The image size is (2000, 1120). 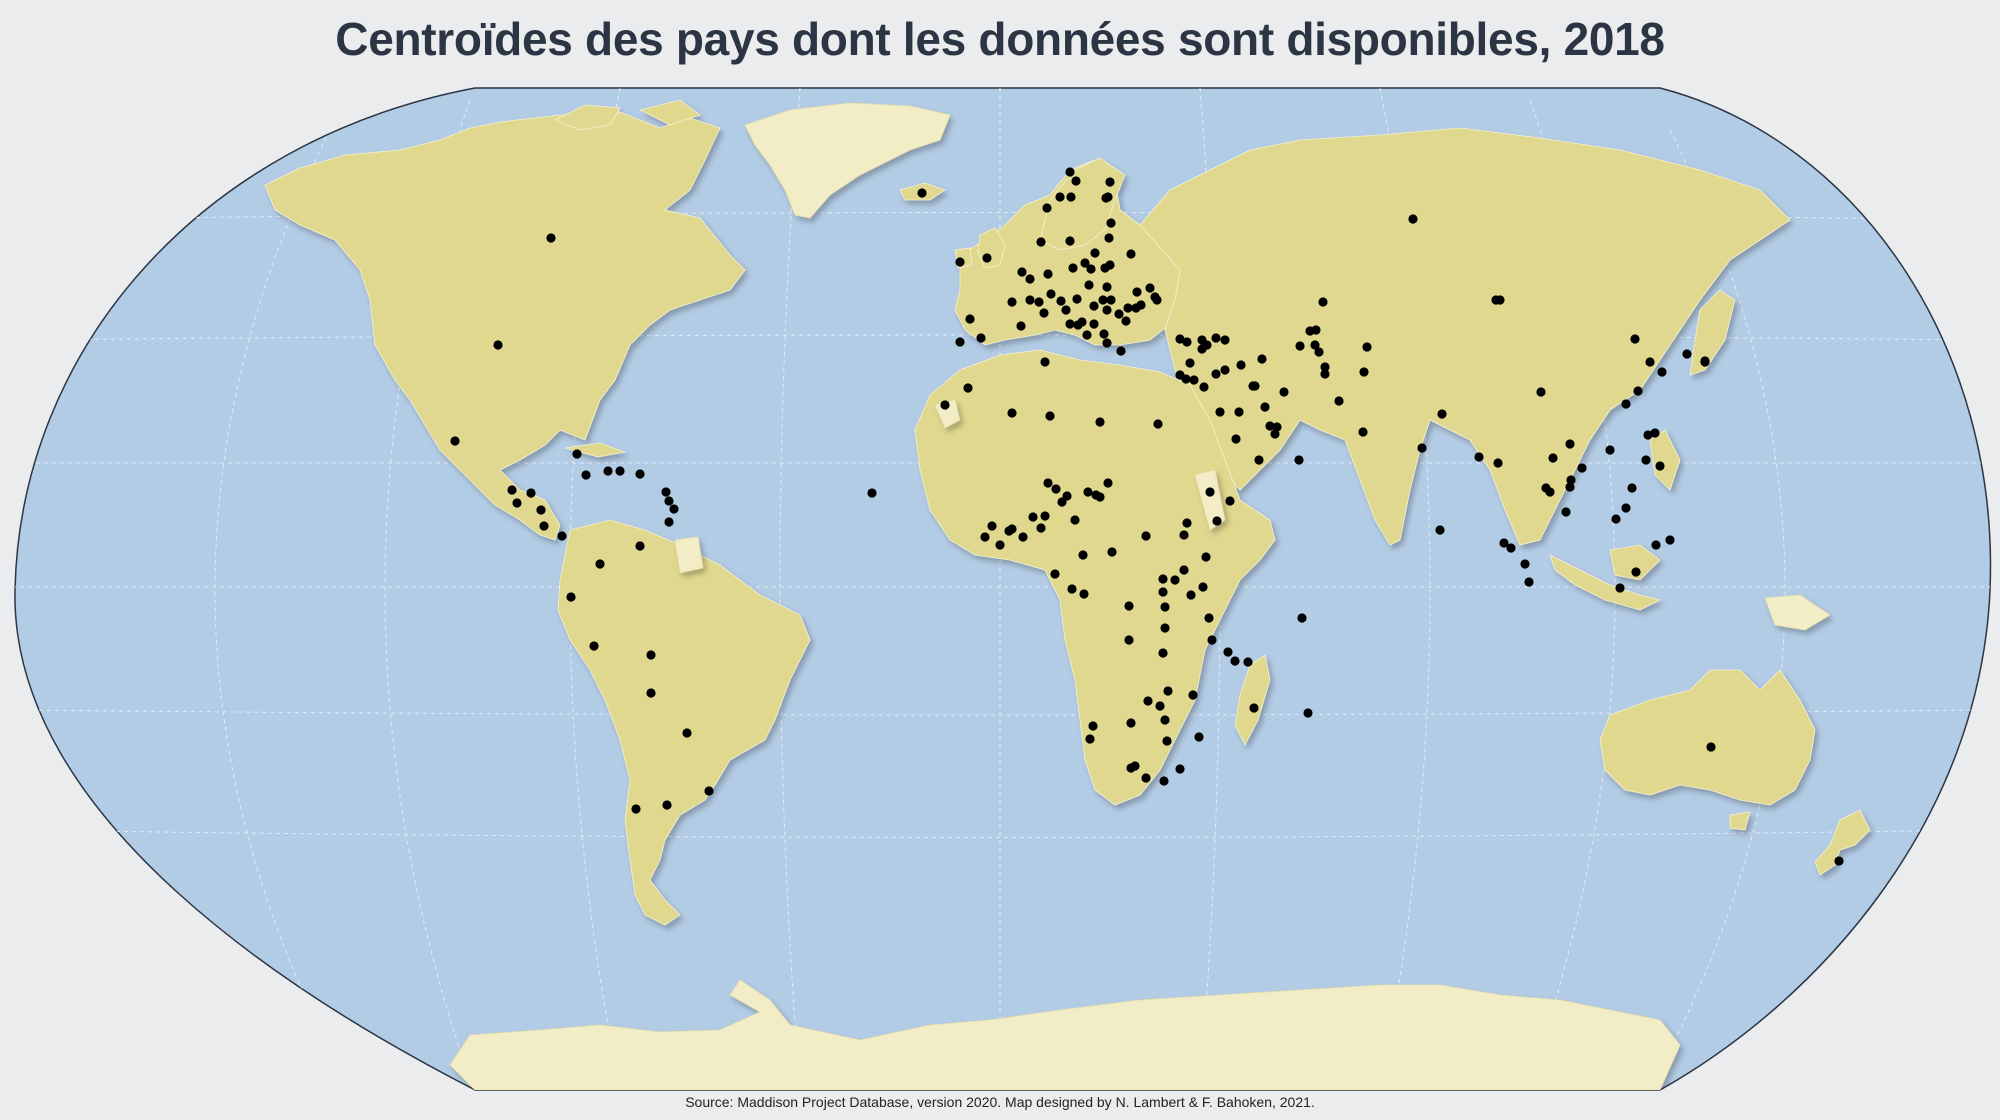 I want to click on south-america, so click(x=684, y=722).